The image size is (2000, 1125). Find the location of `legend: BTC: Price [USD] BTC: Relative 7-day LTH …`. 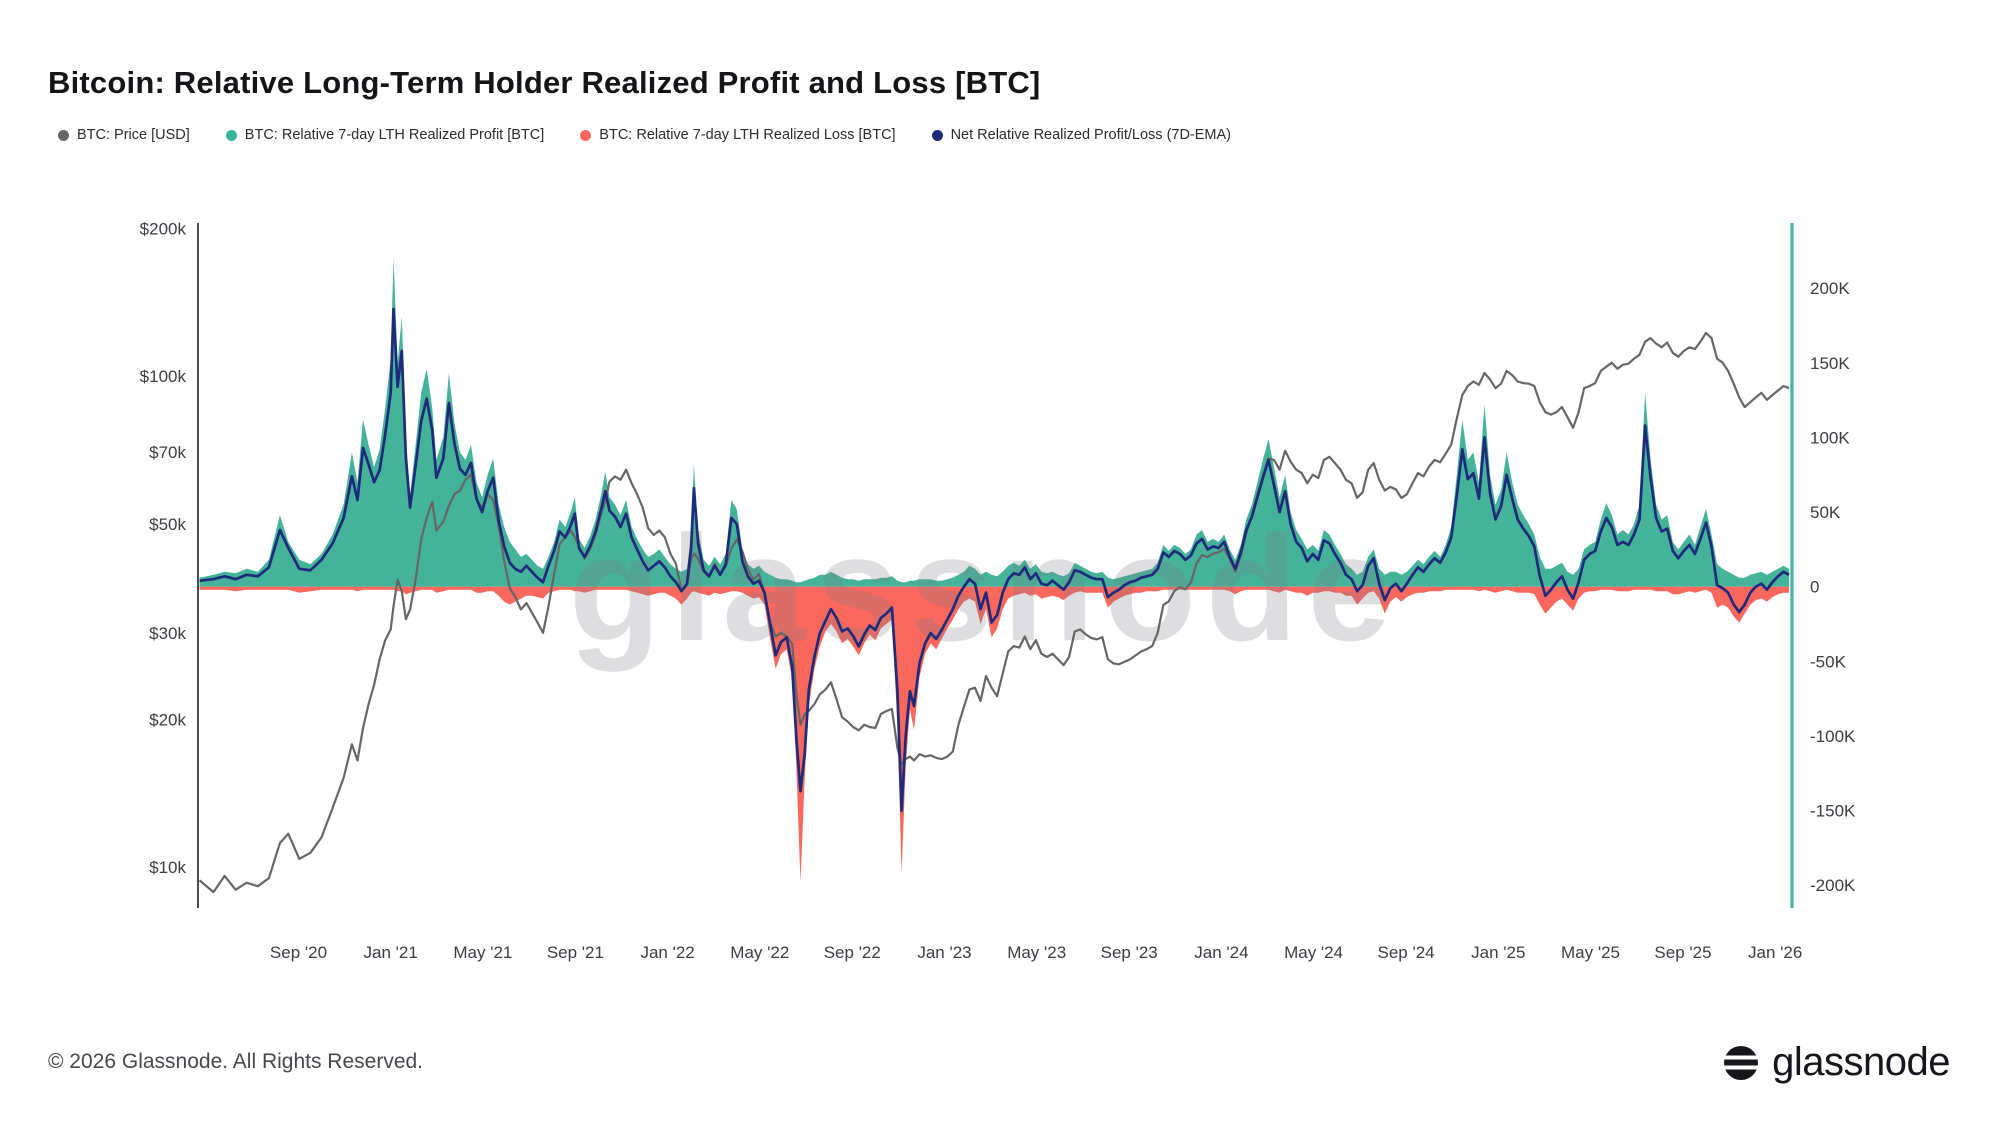

legend: BTC: Price [USD] BTC: Relative 7-day LTH … is located at coordinates (644, 135).